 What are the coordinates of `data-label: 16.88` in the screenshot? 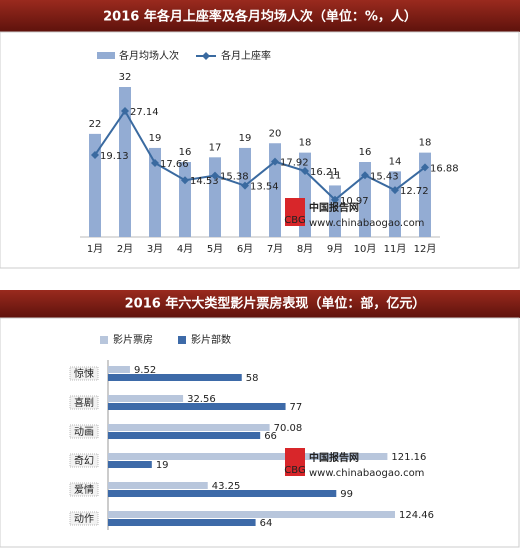 It's located at (444, 168).